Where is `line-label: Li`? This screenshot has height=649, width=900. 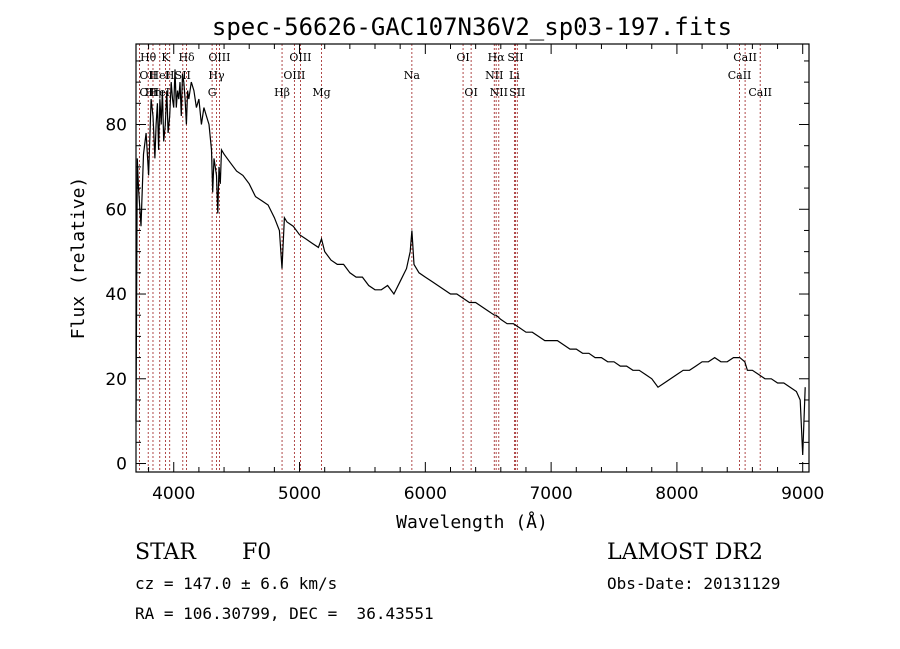 line-label: Li is located at coordinates (514, 75).